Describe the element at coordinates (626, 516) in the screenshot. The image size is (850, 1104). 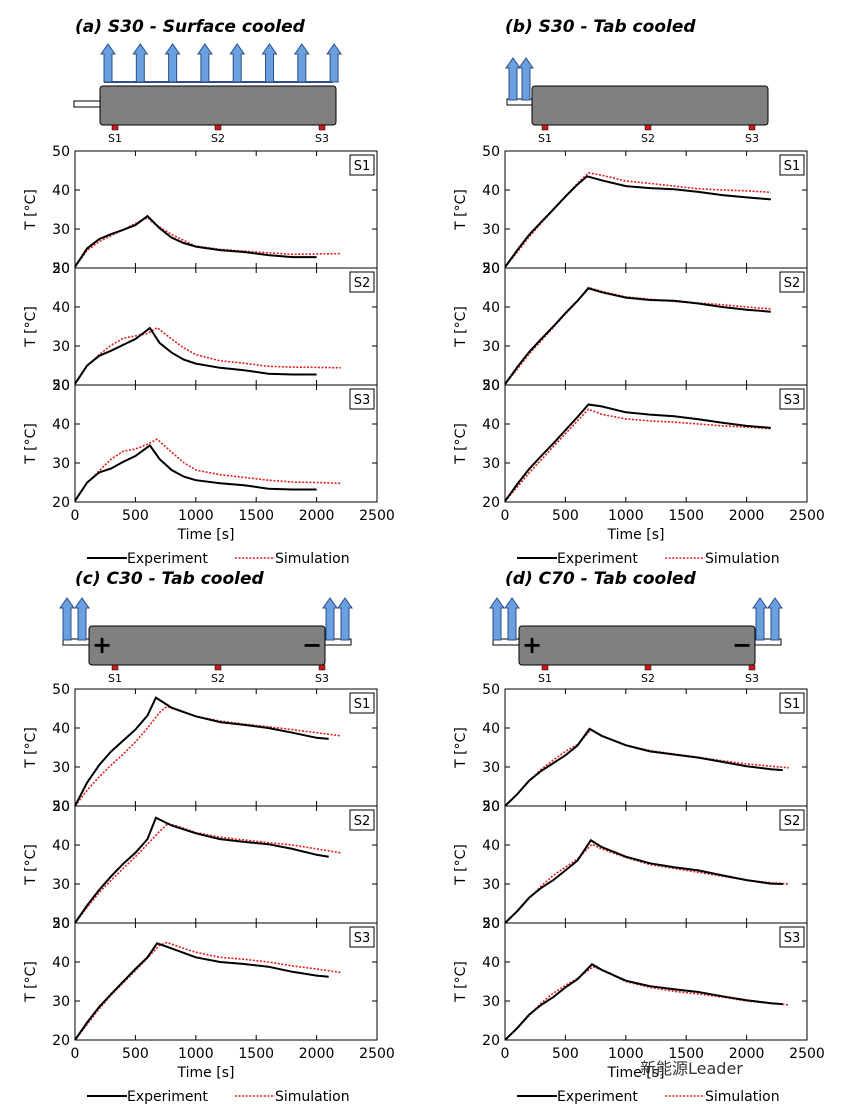
I see `x-tick-label: 1000` at that location.